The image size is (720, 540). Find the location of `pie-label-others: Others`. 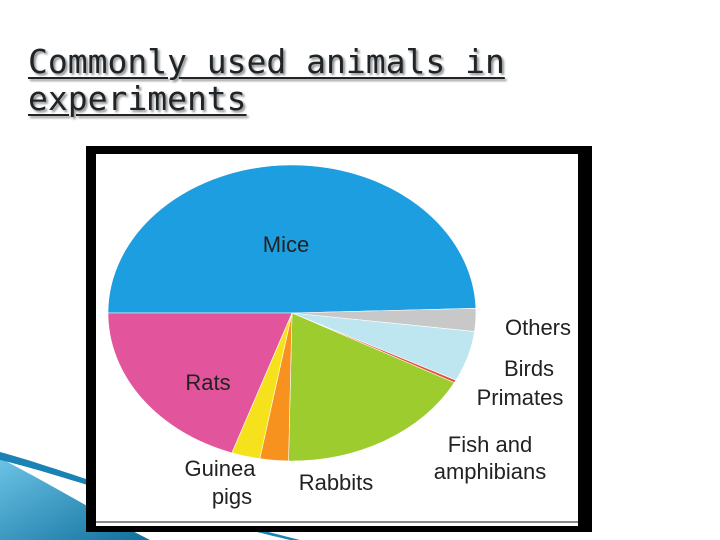

pie-label-others: Others is located at coordinates (538, 327).